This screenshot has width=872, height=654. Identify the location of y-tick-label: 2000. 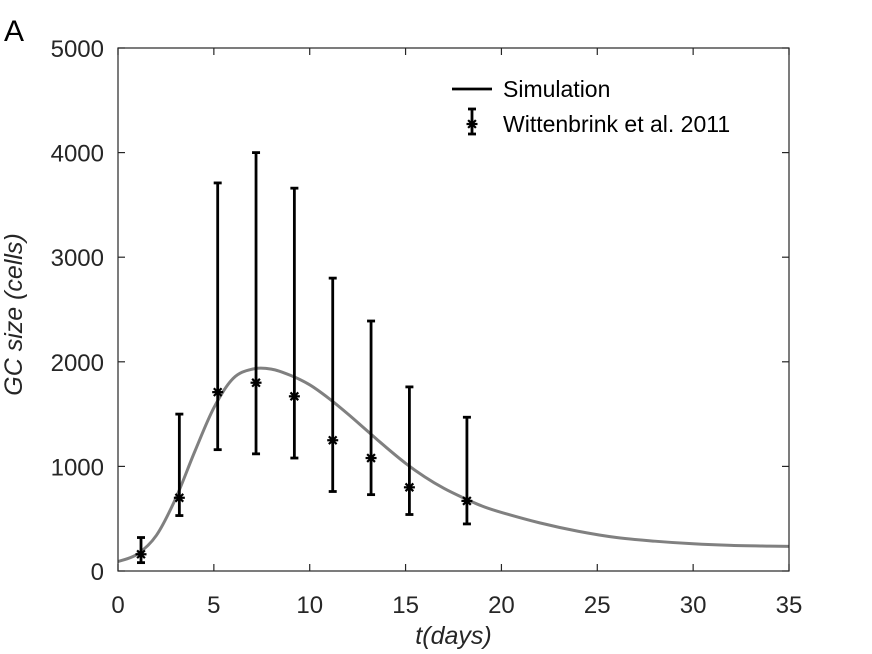
(77, 363).